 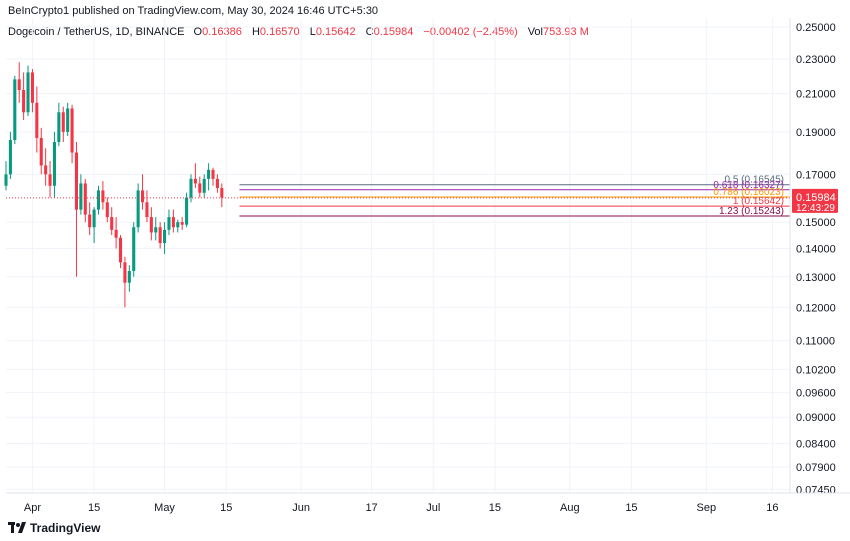 I want to click on fib-level-label: 1 (0.15642), so click(x=758, y=201).